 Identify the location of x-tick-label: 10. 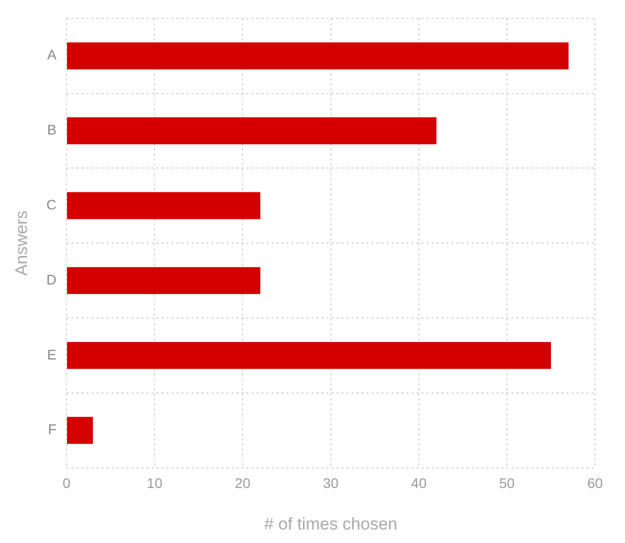
(154, 483).